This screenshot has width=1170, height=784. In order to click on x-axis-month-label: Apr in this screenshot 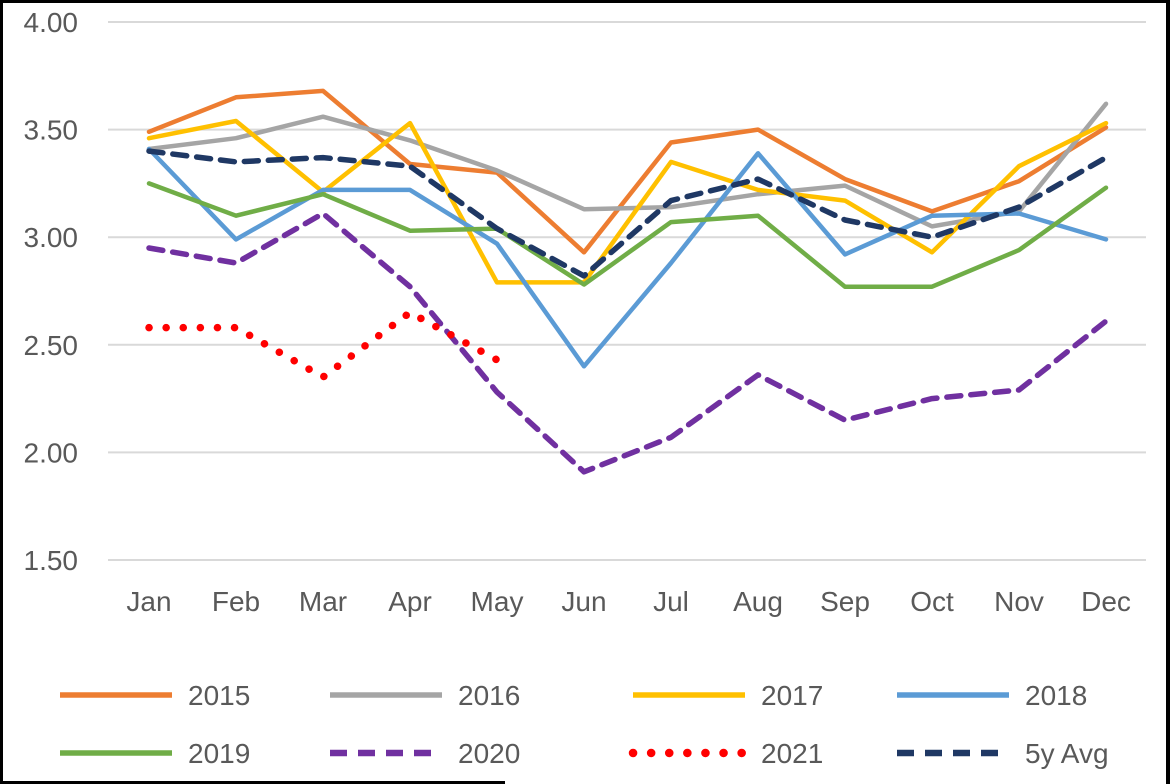, I will do `click(410, 601)`.